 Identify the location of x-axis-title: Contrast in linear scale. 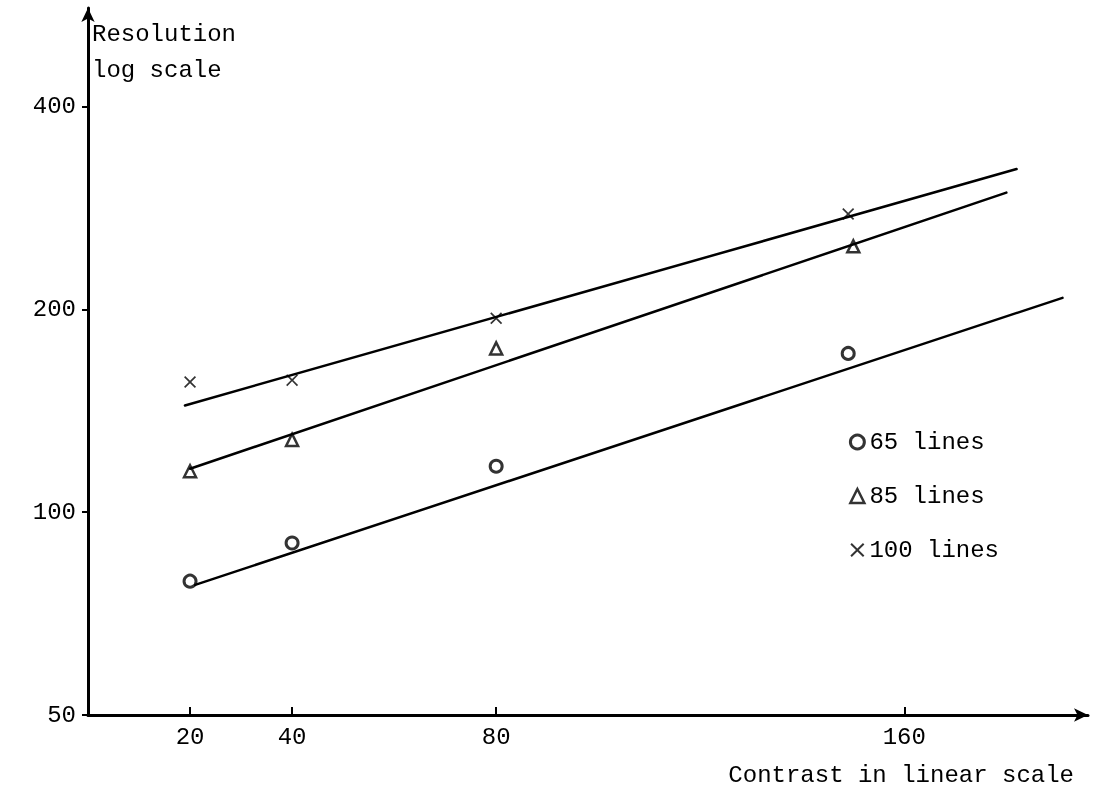
(901, 775).